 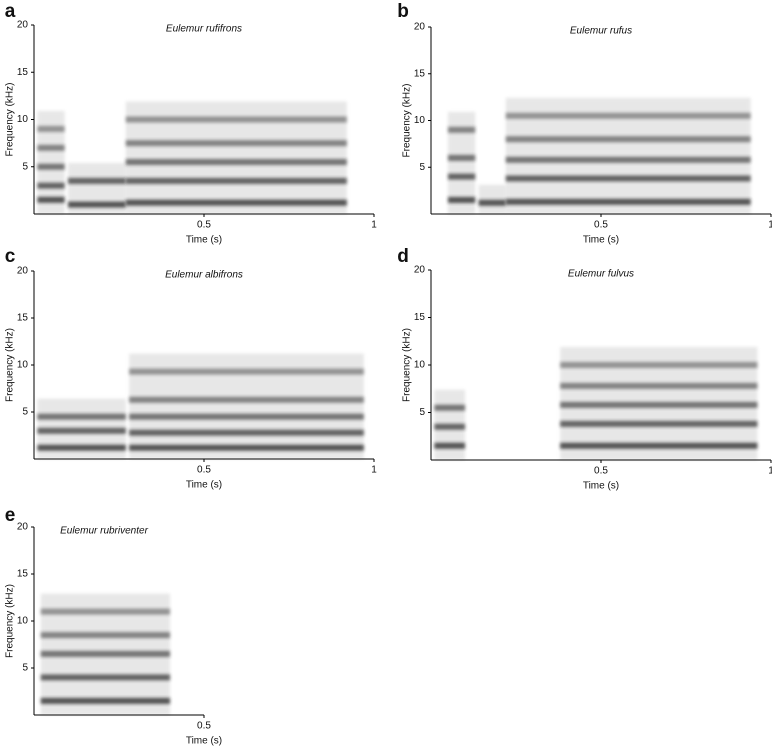 I want to click on chart-title: Eulemur rubriventer, so click(x=104, y=531).